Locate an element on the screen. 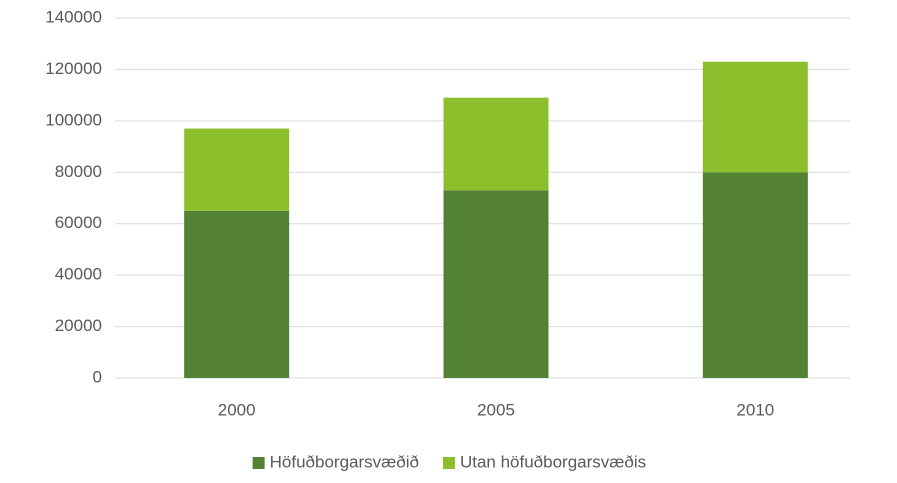 The height and width of the screenshot is (483, 897). y-tick-label: 80000 is located at coordinates (78, 171).